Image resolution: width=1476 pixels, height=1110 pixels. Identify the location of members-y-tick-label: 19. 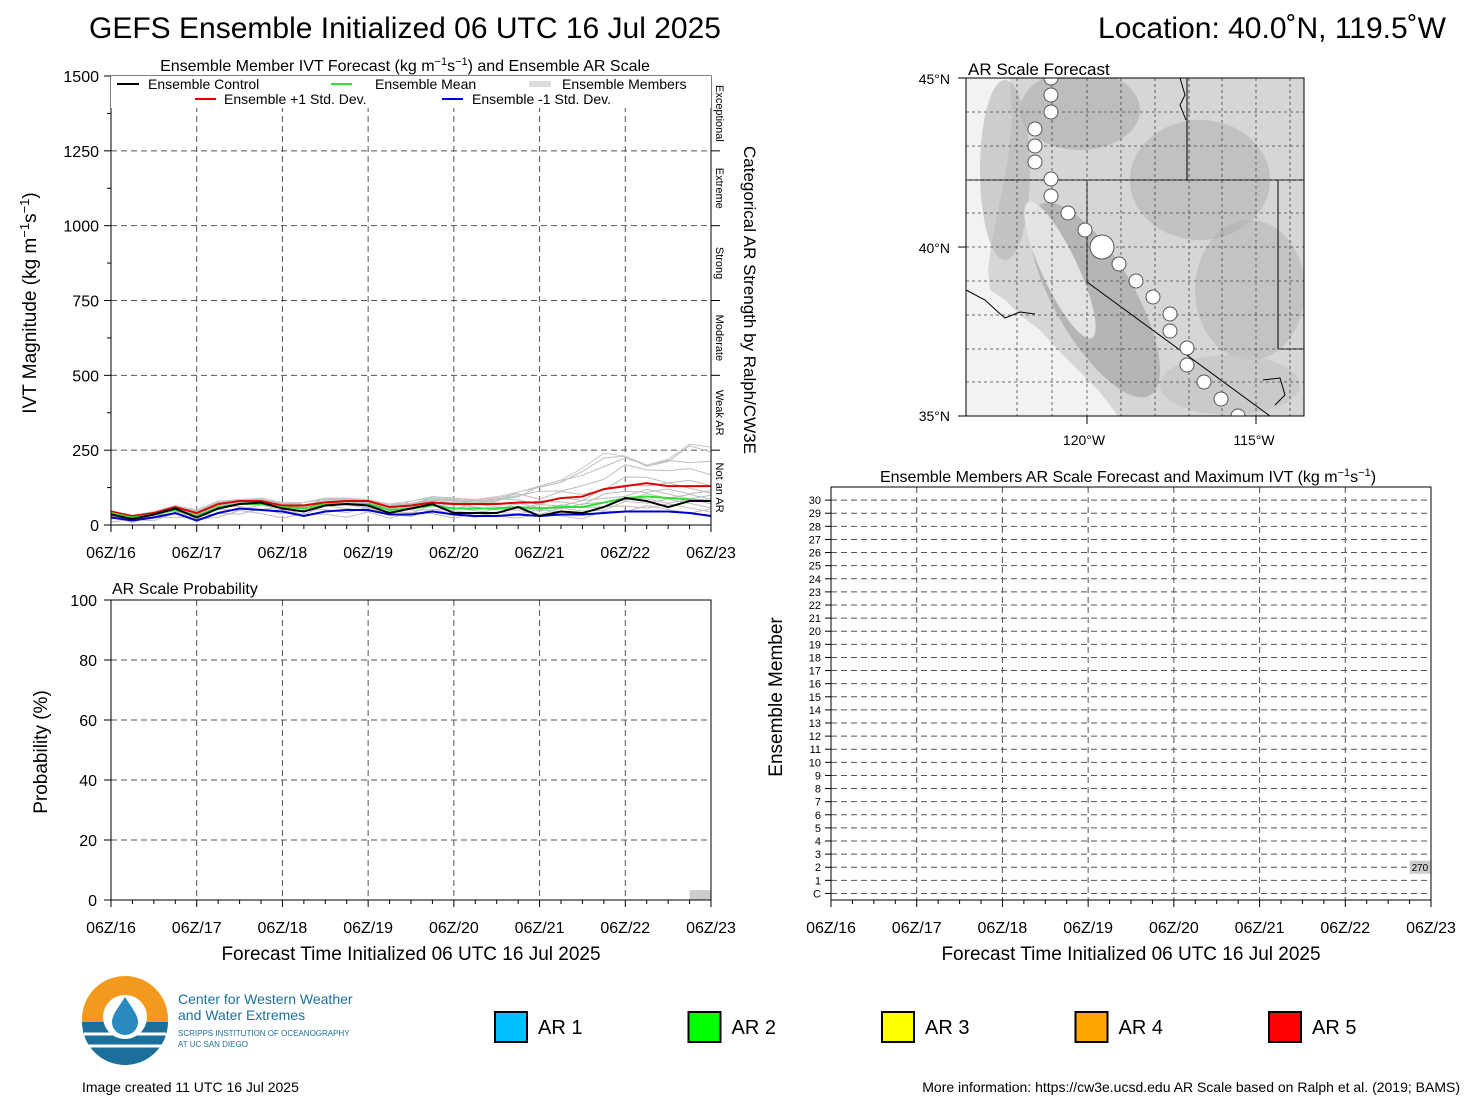
(815, 645).